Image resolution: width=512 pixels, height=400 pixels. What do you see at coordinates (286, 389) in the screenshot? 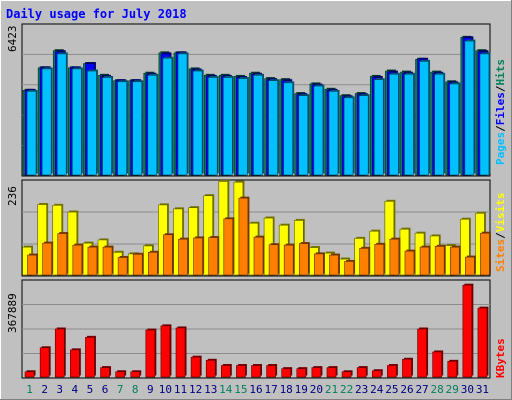
I see `day-label-18: 18` at bounding box center [286, 389].